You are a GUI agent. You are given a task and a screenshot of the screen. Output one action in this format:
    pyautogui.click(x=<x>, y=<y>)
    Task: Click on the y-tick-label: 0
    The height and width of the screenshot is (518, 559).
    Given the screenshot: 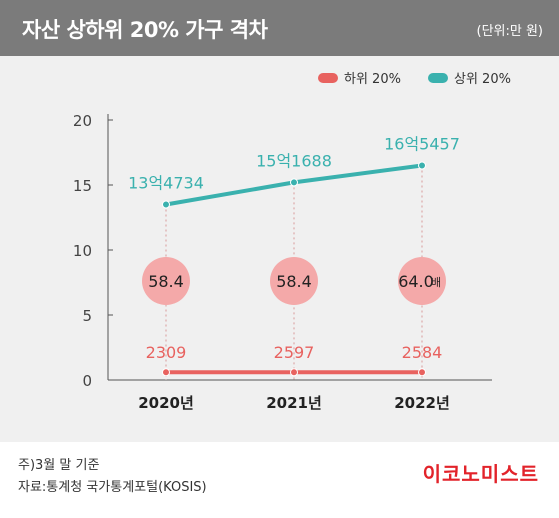 What is the action you would take?
    pyautogui.click(x=87, y=381)
    